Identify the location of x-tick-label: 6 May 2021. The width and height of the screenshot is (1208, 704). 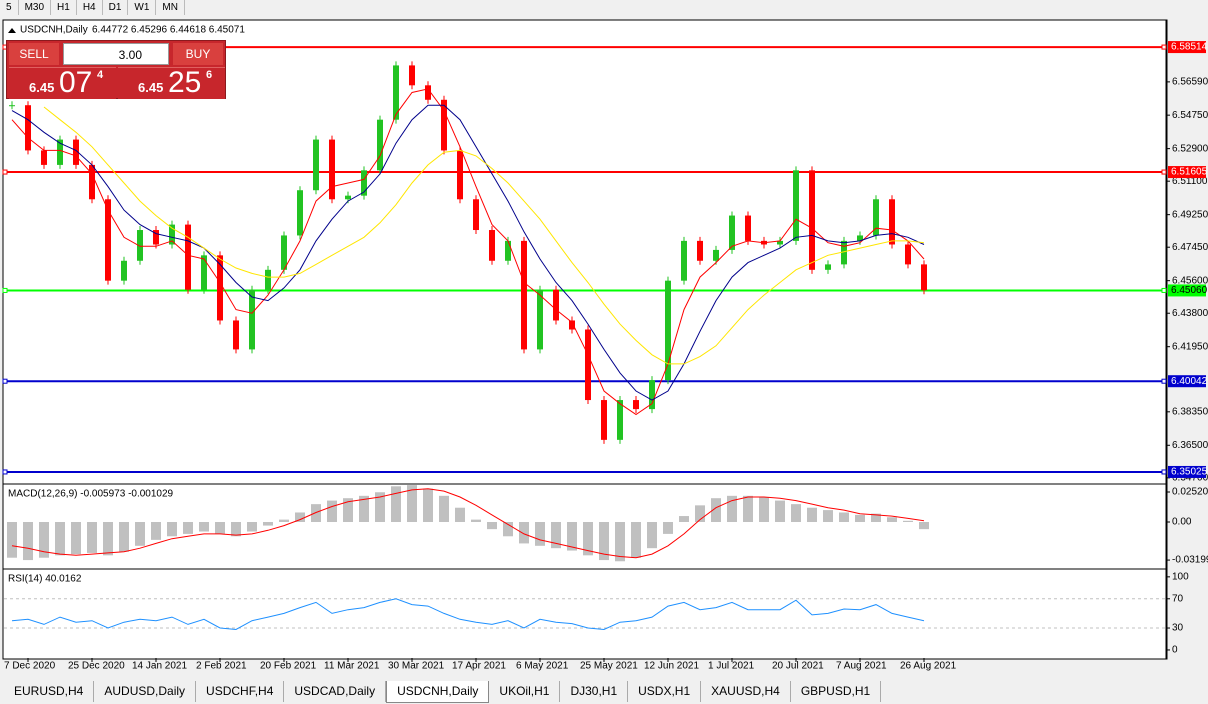
(542, 666).